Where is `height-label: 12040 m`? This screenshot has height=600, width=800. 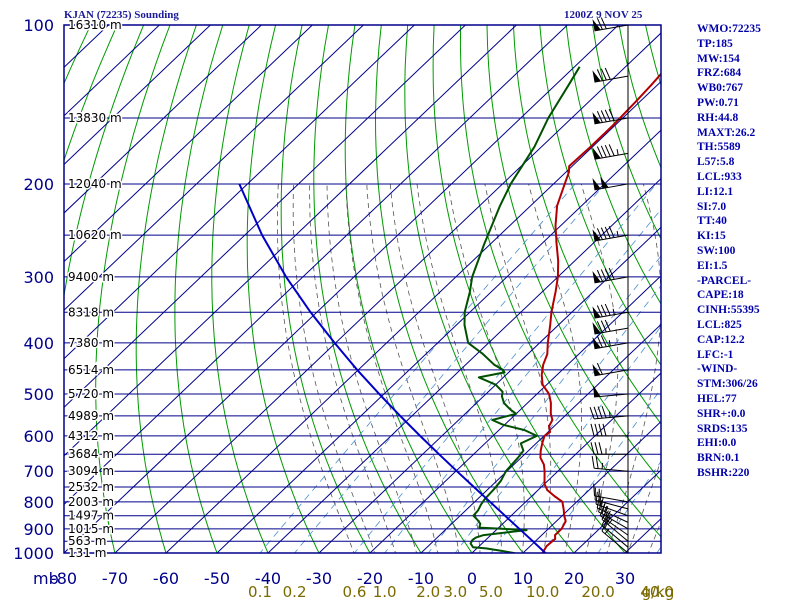
height-label: 12040 m is located at coordinates (95, 184).